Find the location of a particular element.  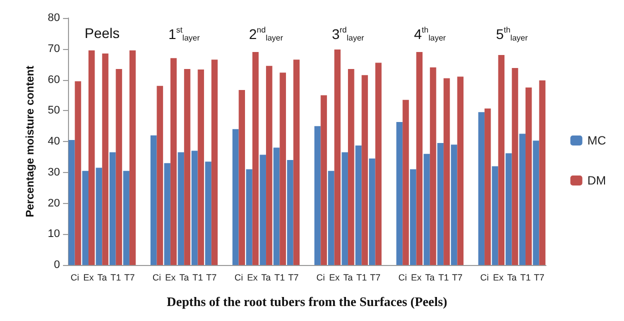

annotation: Peels is located at coordinates (102, 33).